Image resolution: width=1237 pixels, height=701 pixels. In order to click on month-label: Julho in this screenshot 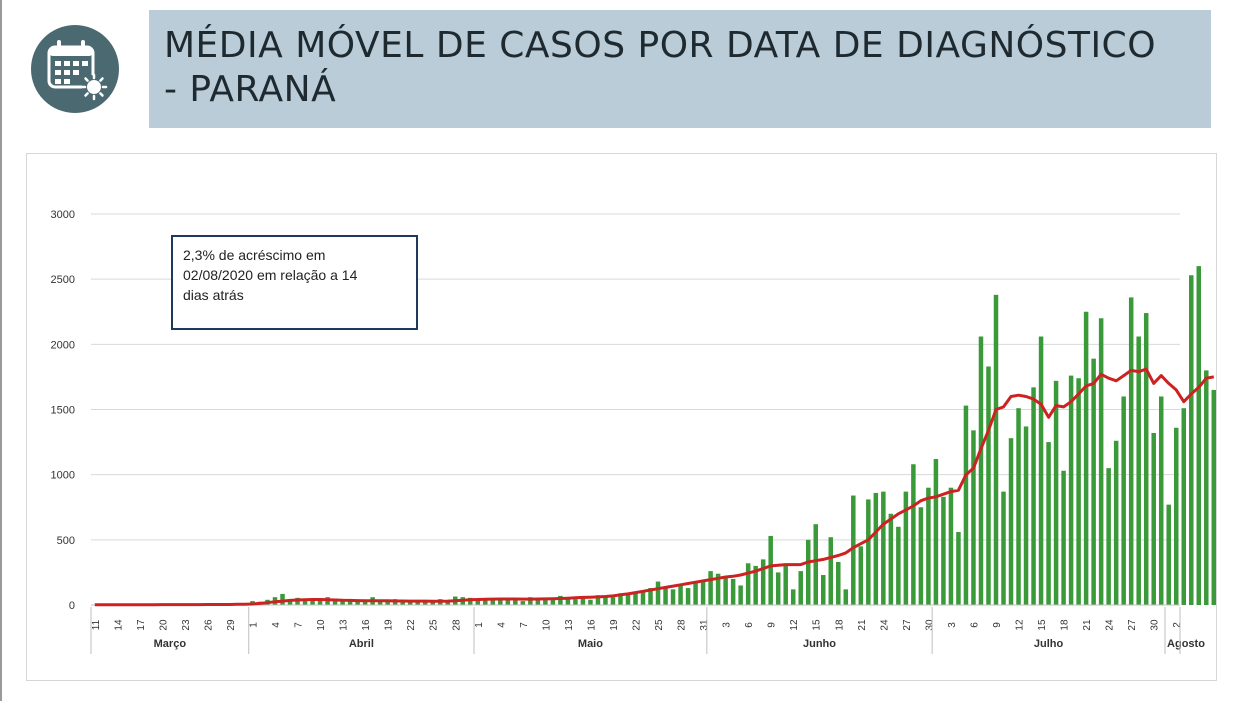, I will do `click(1049, 644)`.